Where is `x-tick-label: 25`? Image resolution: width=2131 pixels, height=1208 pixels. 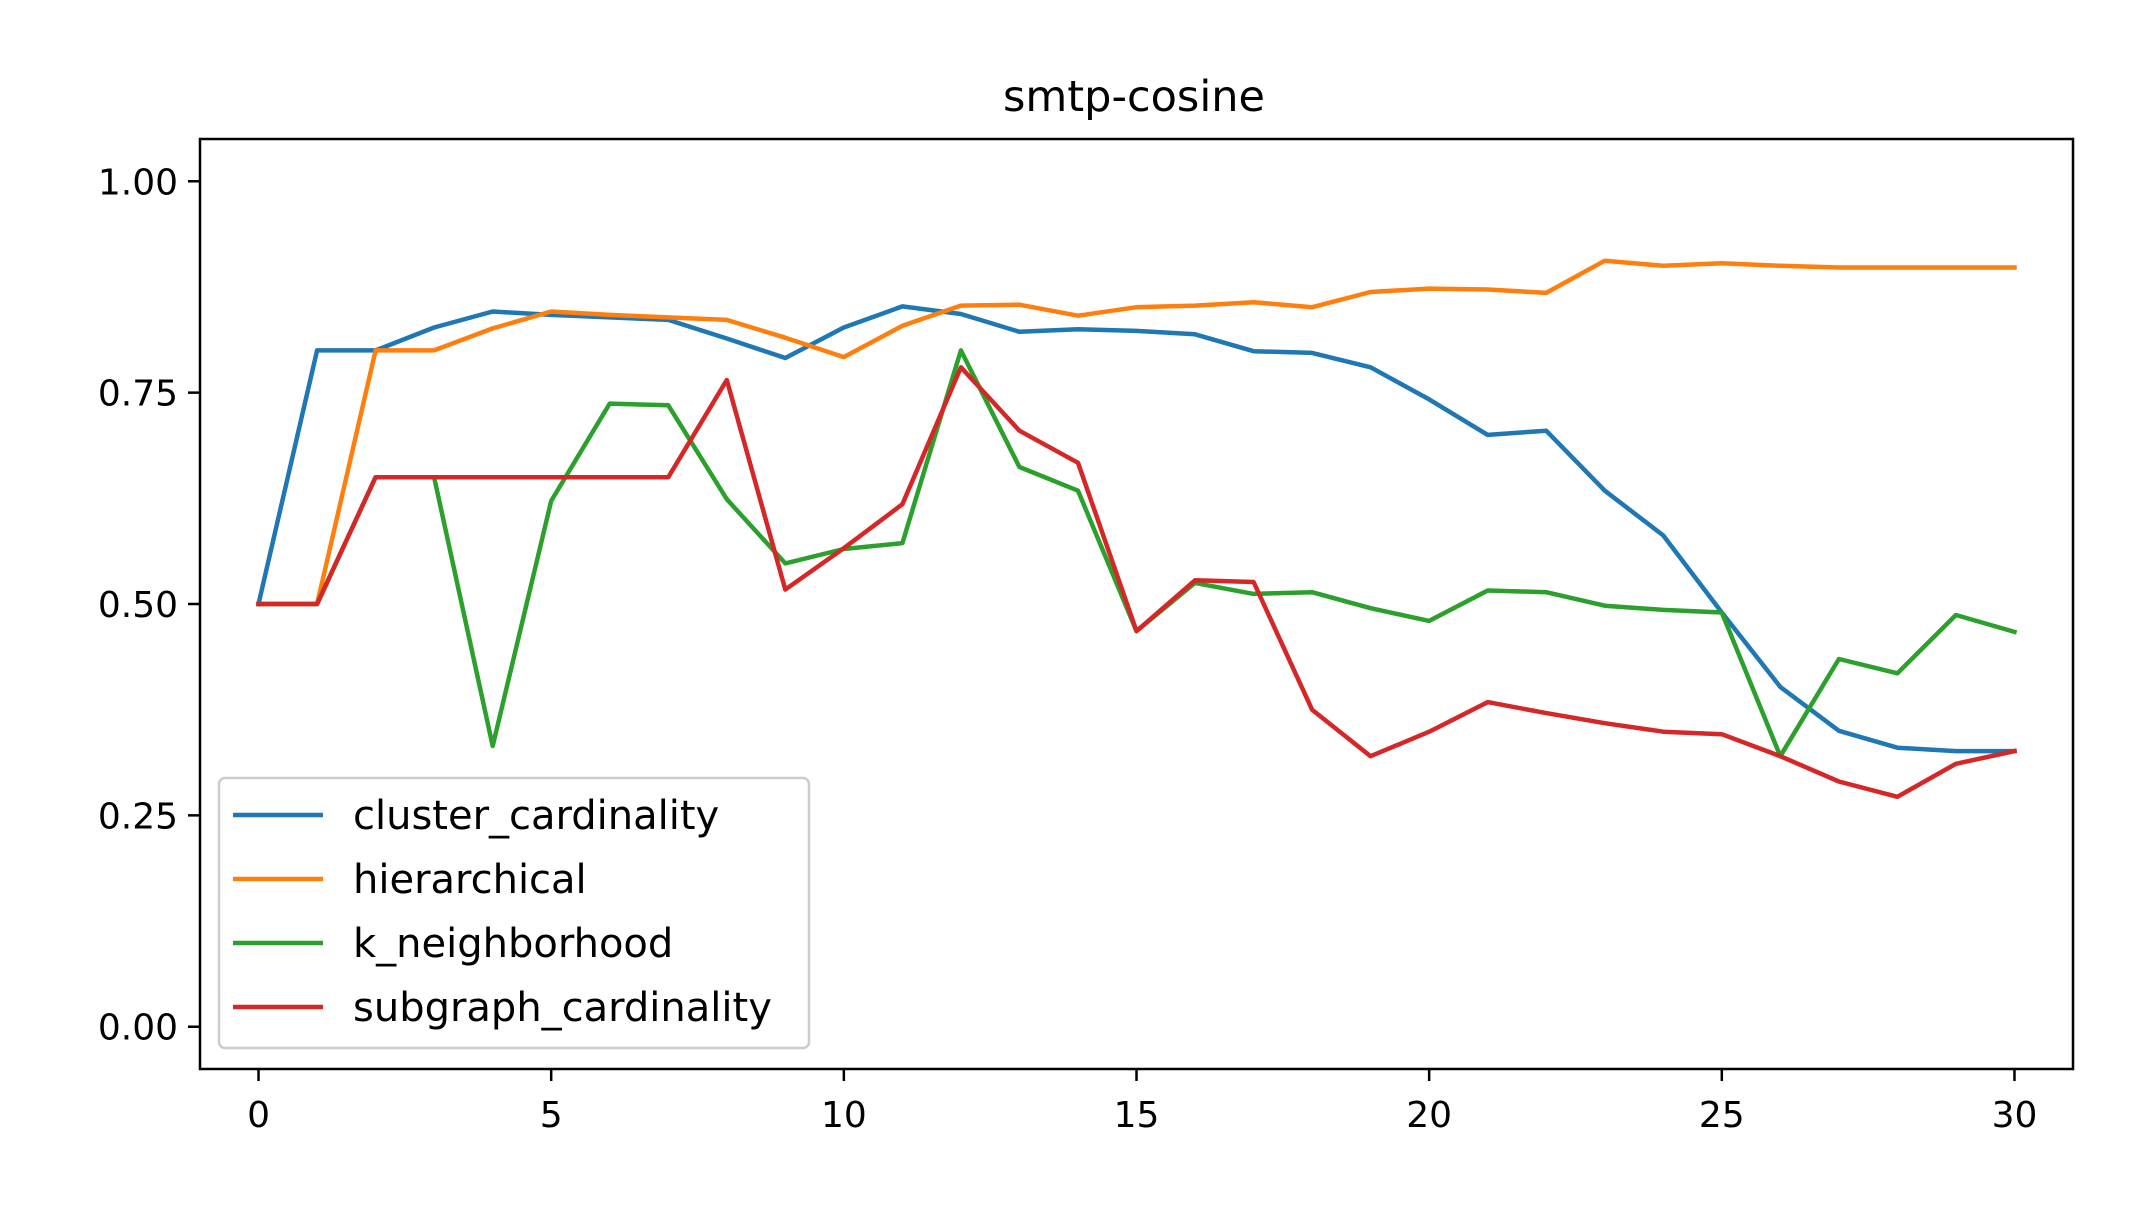
x-tick-label: 25 is located at coordinates (1722, 1115).